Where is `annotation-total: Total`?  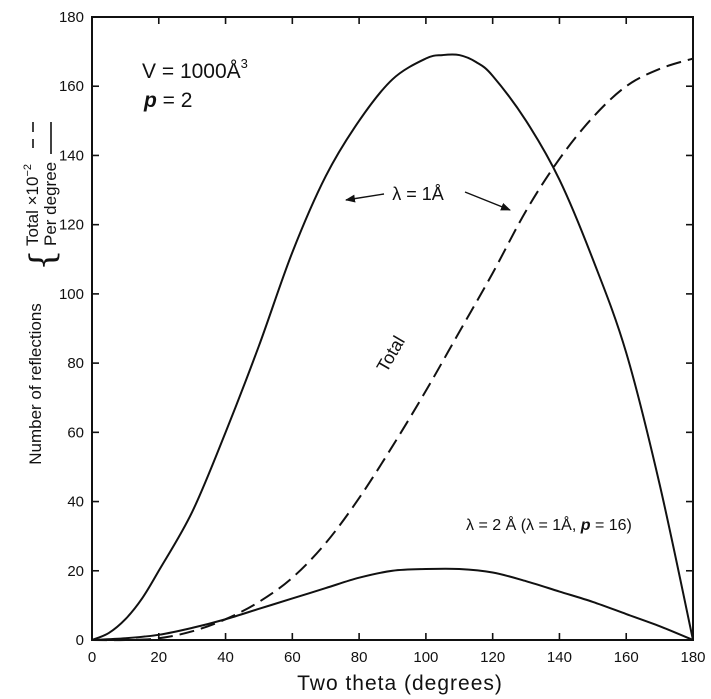 annotation-total: Total is located at coordinates (391, 354).